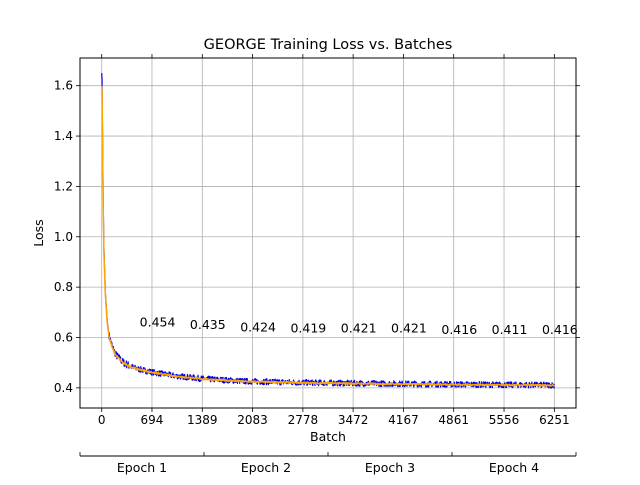  I want to click on epoch-loss-annotation: 0.435, so click(208, 324).